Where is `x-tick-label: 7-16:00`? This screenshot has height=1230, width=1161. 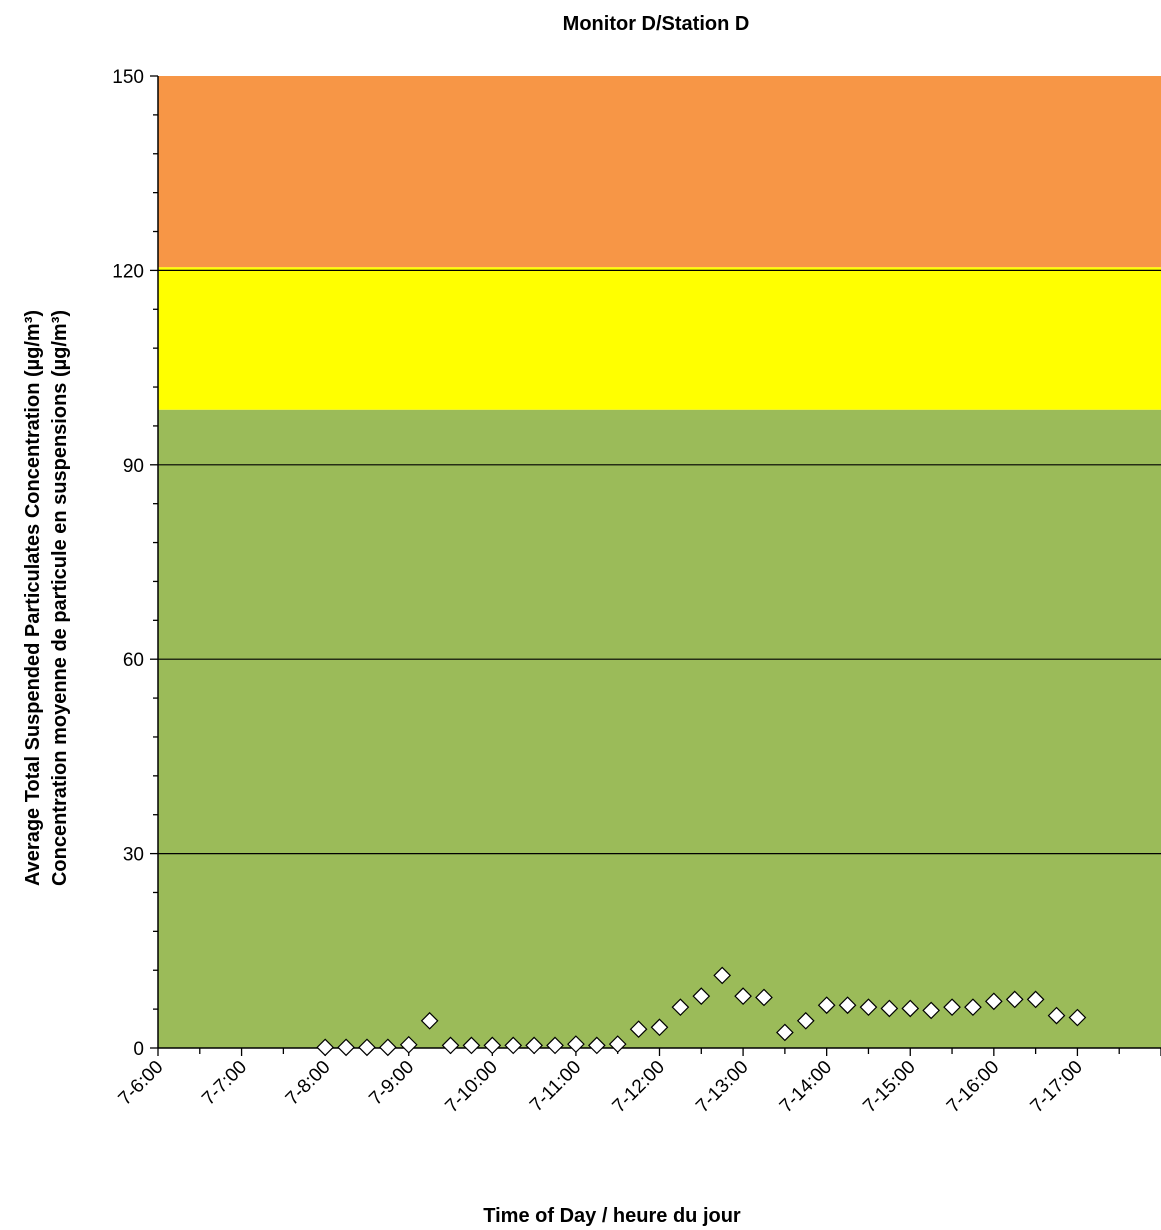 x-tick-label: 7-16:00 is located at coordinates (973, 1087).